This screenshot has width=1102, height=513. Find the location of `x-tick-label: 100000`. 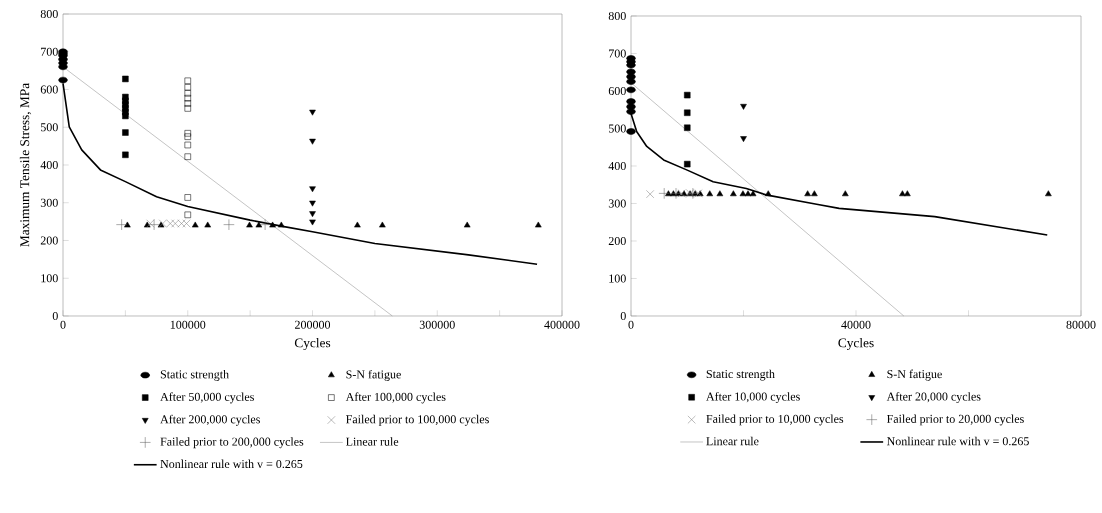

x-tick-label: 100000 is located at coordinates (188, 324).